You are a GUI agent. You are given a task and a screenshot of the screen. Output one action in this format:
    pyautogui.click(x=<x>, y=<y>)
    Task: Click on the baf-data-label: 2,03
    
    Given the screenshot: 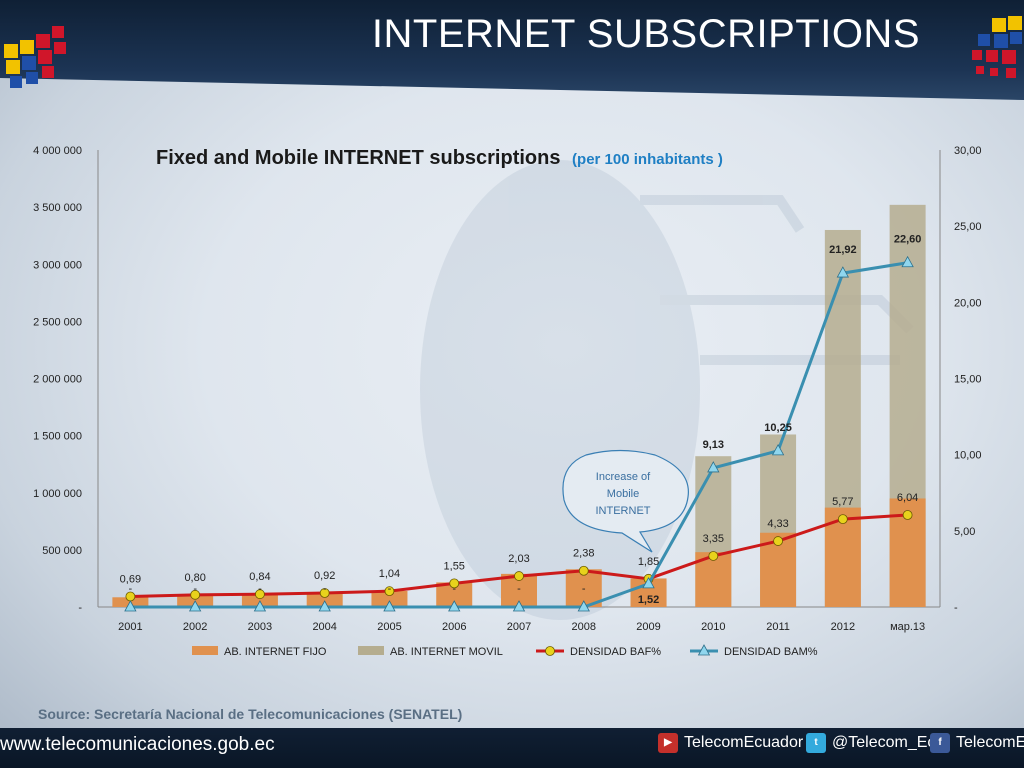 What is the action you would take?
    pyautogui.click(x=518, y=559)
    